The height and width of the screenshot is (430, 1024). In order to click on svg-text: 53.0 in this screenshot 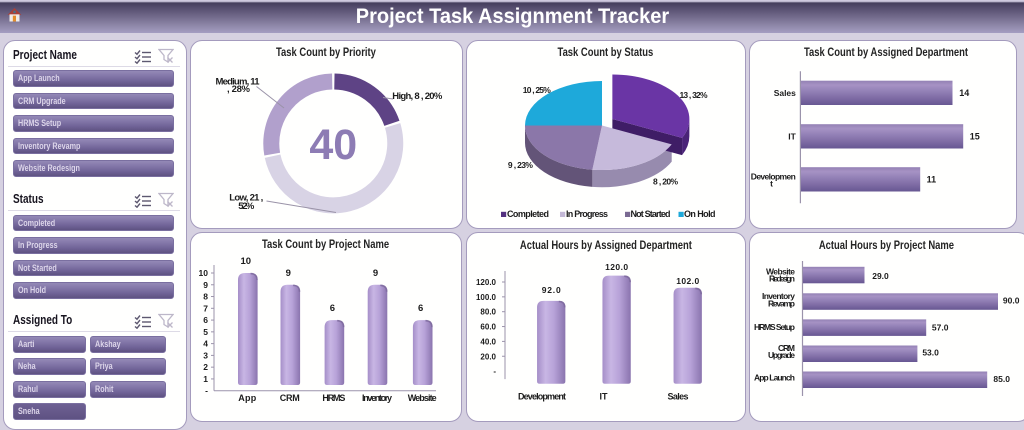, I will do `click(930, 353)`.